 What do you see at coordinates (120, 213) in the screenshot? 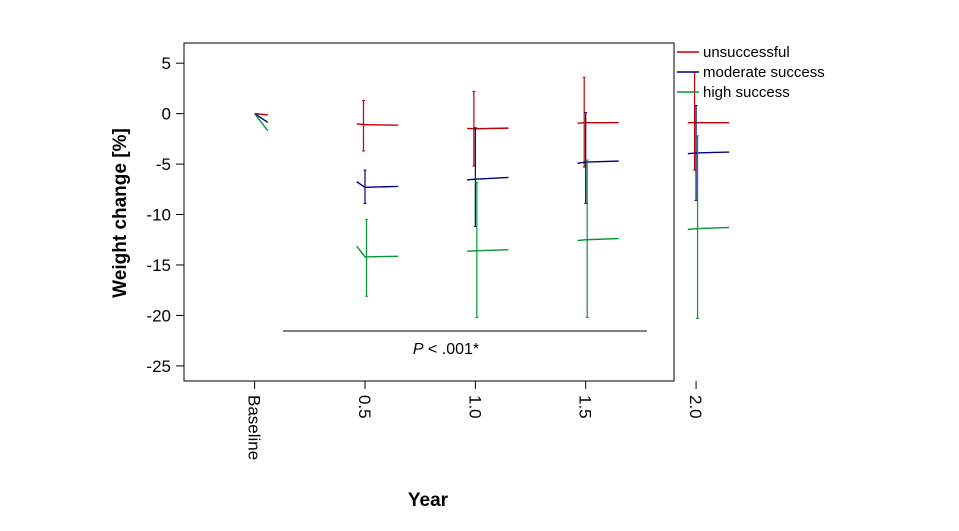
I see `y-axis-title: Weight change [%]` at bounding box center [120, 213].